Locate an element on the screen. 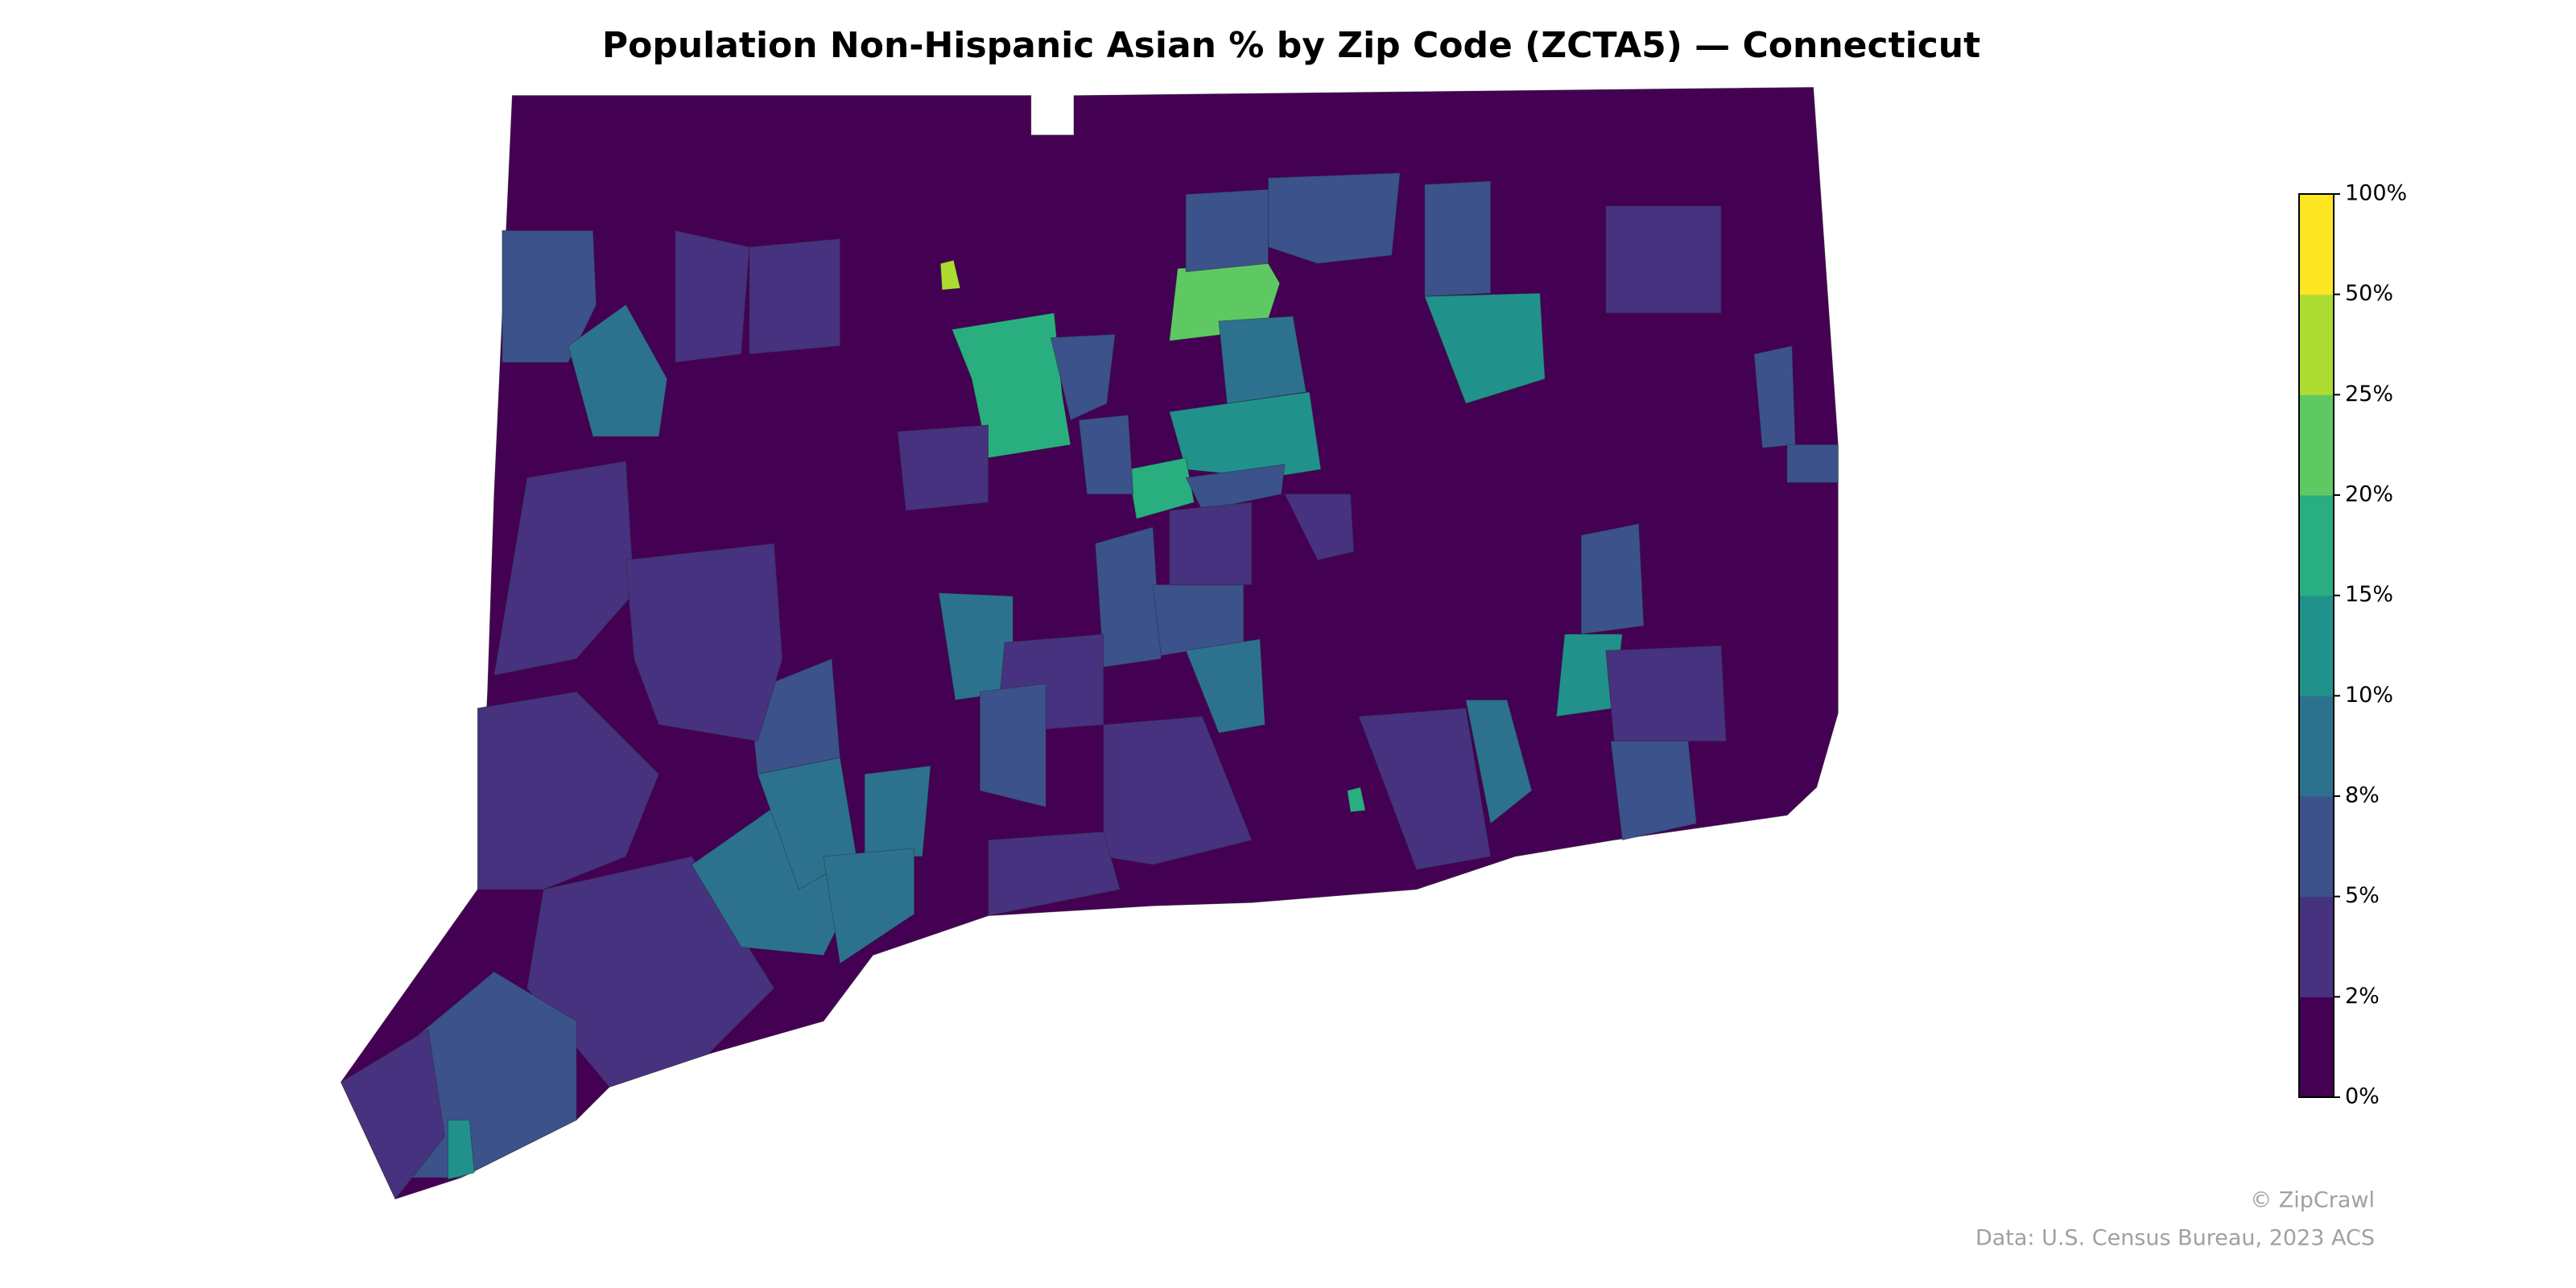 This screenshot has height=1288, width=2576. colorbar-frame is located at coordinates (2316, 645).